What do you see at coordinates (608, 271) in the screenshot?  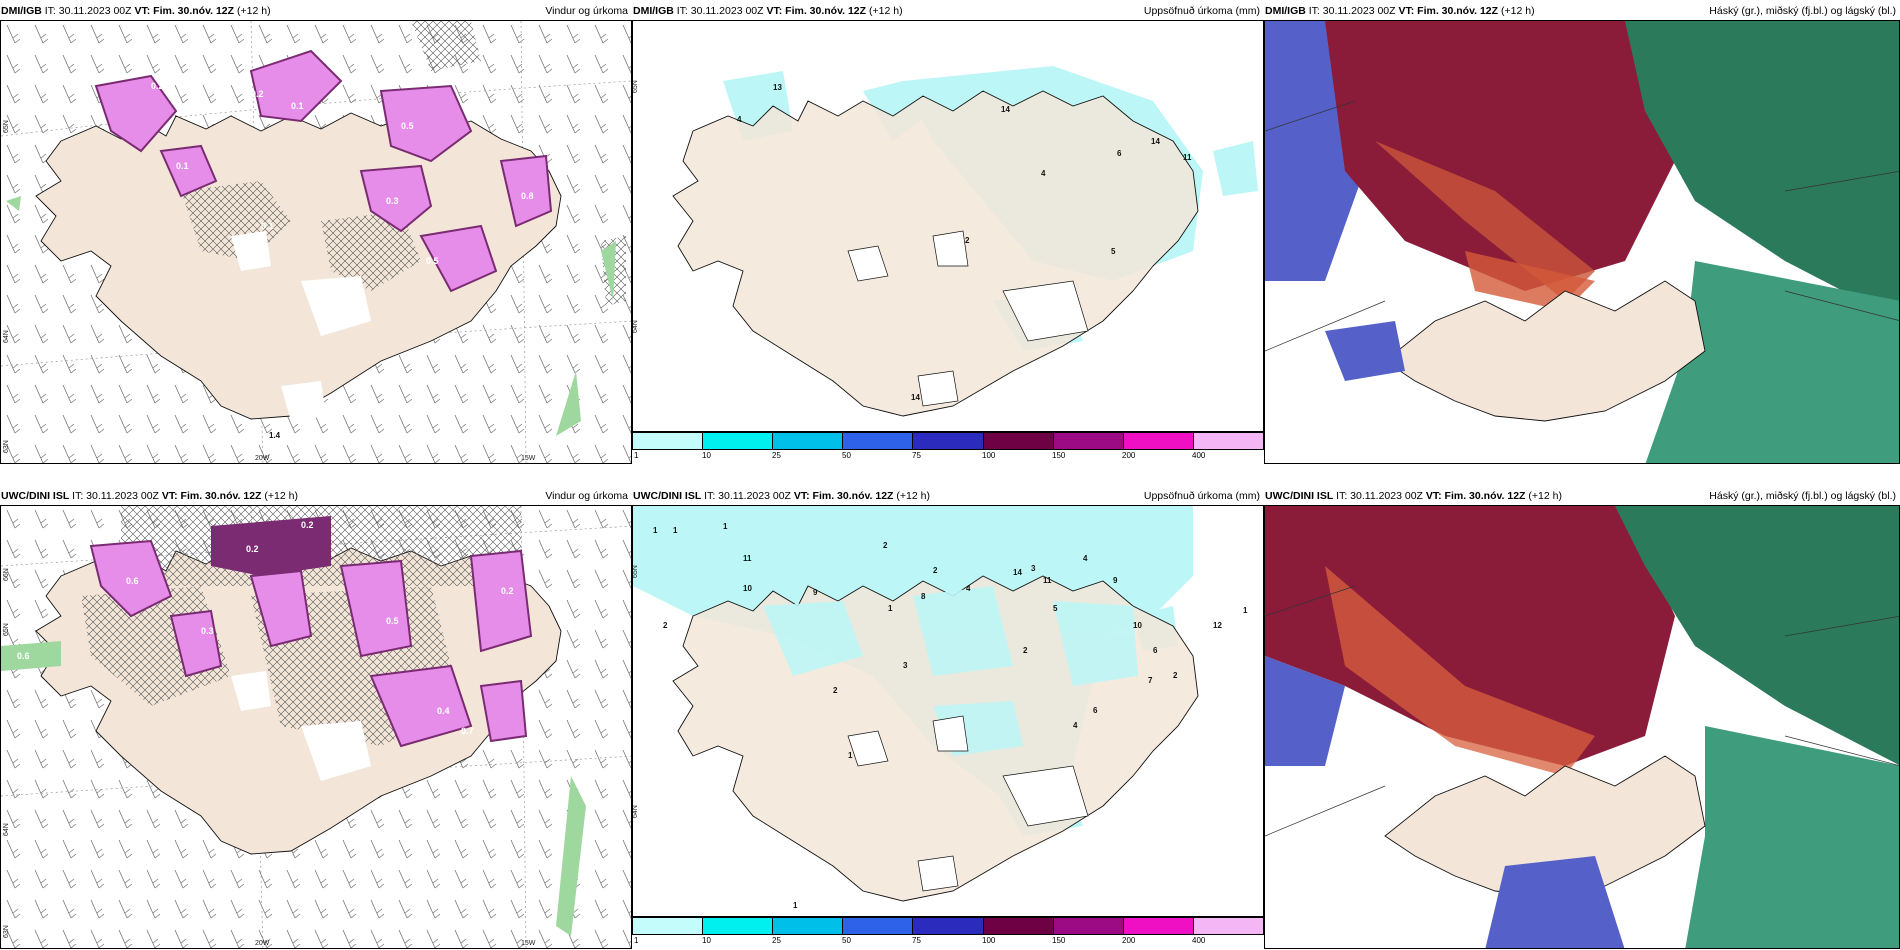 I see `precip-green-east` at bounding box center [608, 271].